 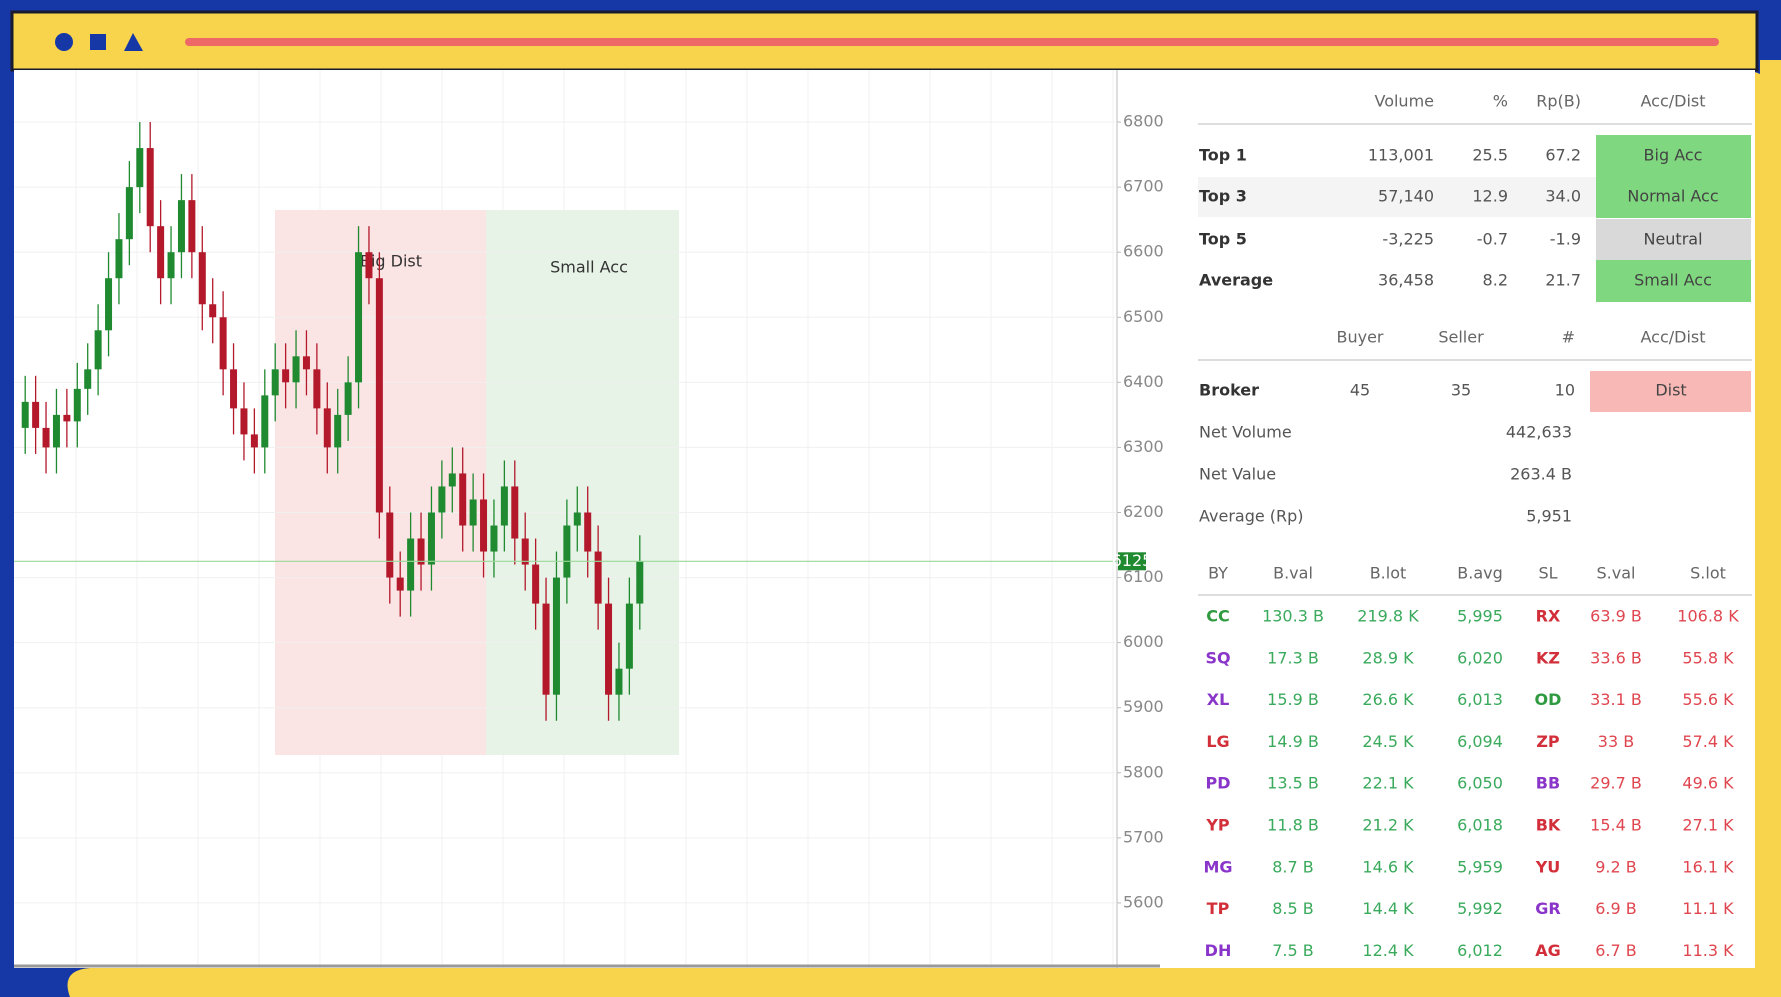 What do you see at coordinates (1132, 560) in the screenshot?
I see `last-price-label: 6125` at bounding box center [1132, 560].